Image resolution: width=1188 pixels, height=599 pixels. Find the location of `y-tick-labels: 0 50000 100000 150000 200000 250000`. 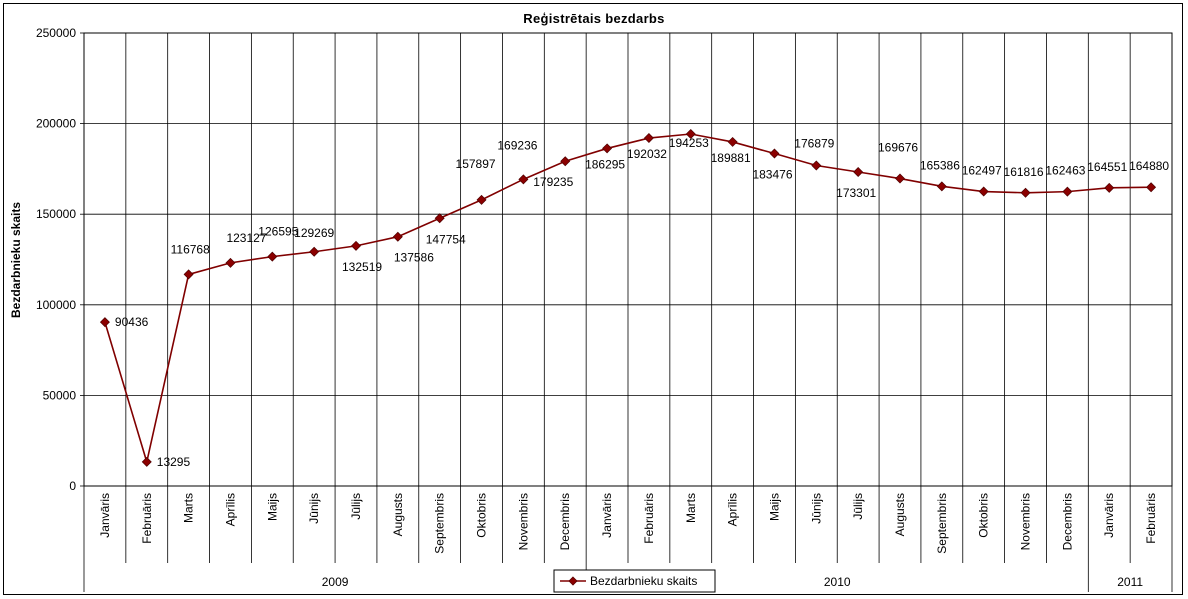

y-tick-labels: 0 50000 100000 150000 200000 250000 is located at coordinates (56, 259).